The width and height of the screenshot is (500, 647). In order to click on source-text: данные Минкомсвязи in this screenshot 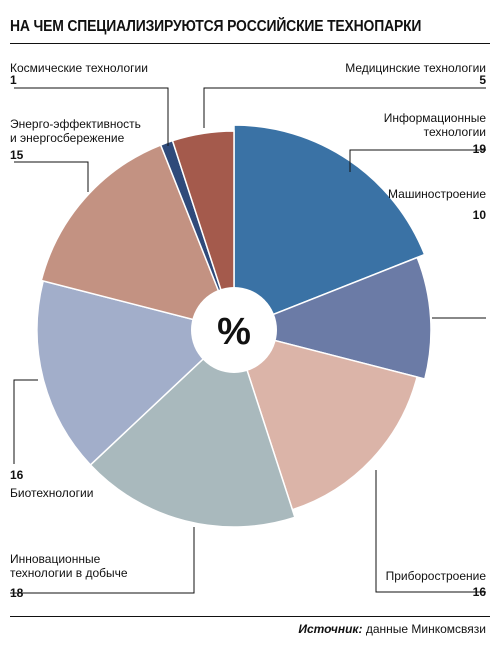, I will do `click(424, 629)`.